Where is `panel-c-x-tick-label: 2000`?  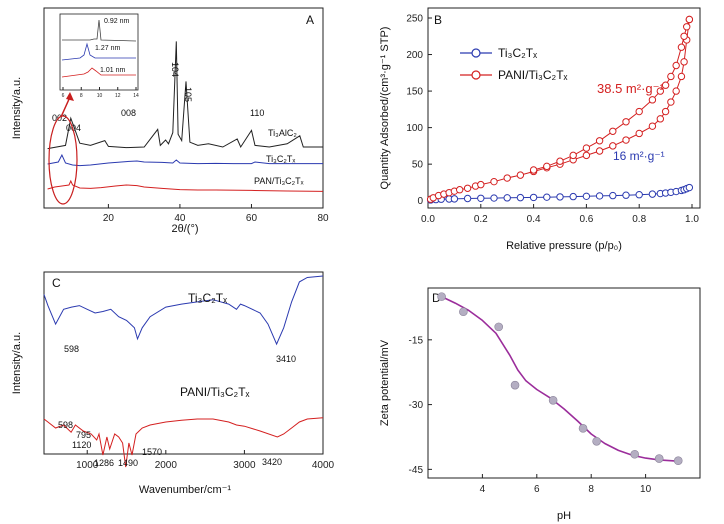
panel-c-x-tick-label: 2000 is located at coordinates (166, 465).